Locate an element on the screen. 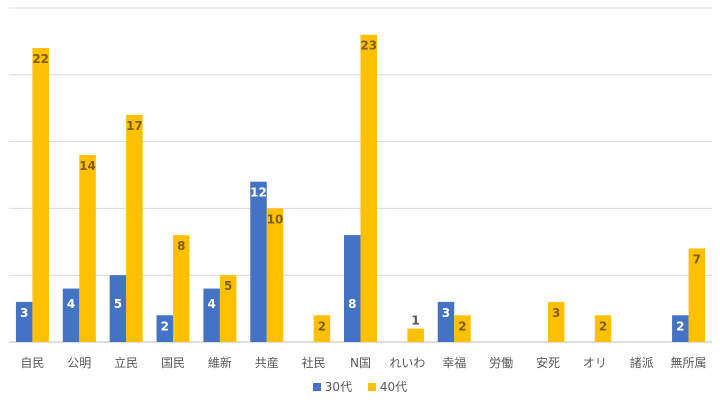 The image size is (720, 409). x-tick-label: れいわ is located at coordinates (407, 363).